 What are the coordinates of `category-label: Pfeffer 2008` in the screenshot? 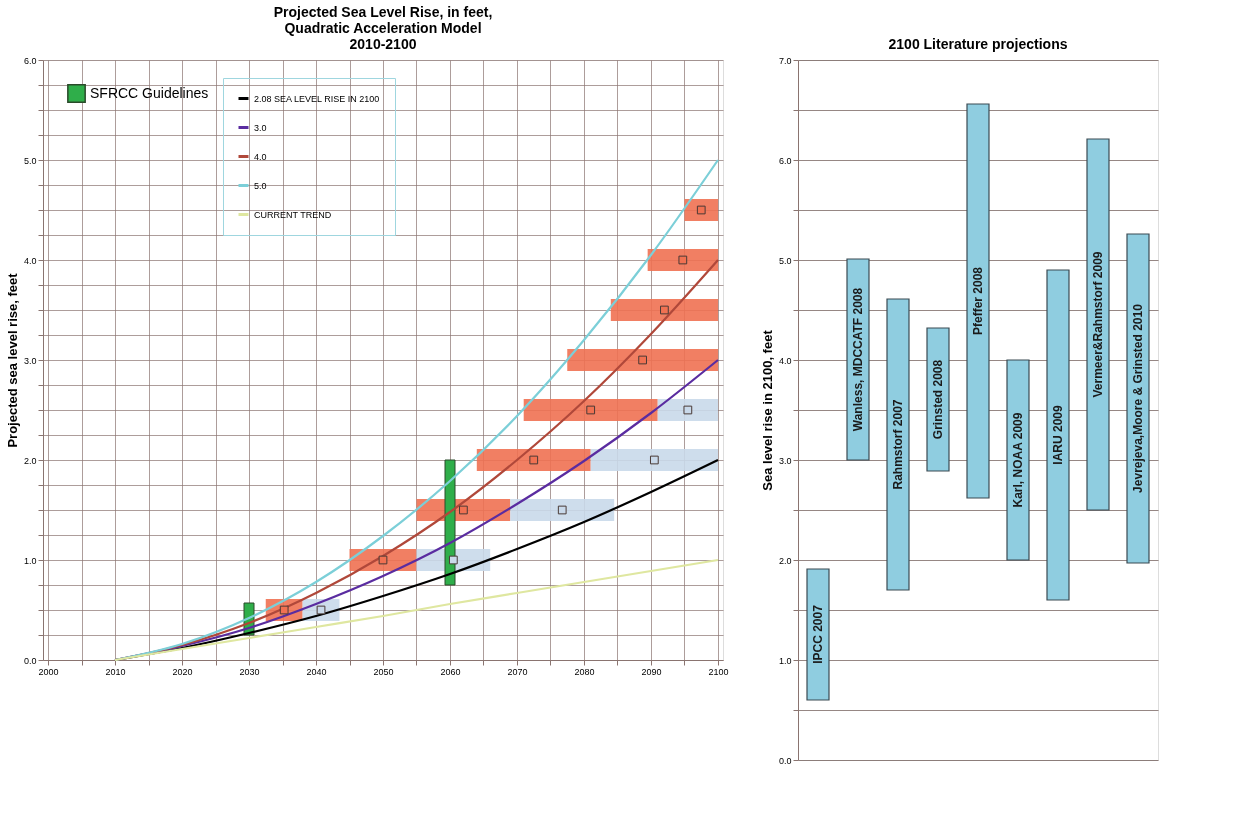 It's located at (978, 301).